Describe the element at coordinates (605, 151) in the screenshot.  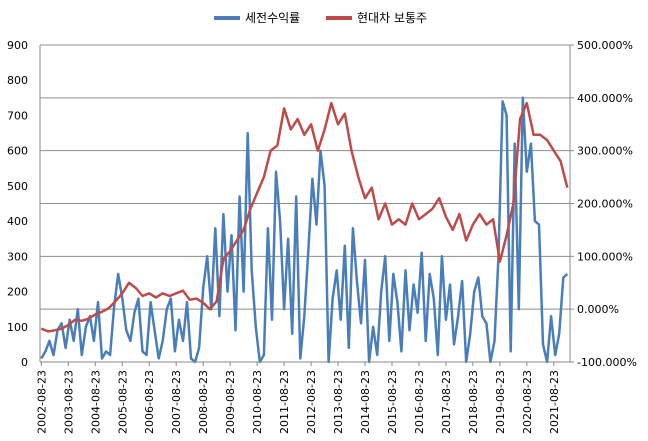
I see `right-tick-label: 300.000%` at that location.